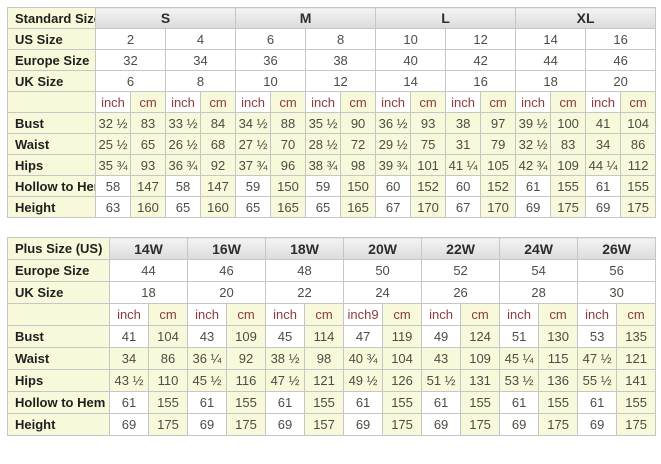 This screenshot has height=464, width=661. I want to click on measurement-value-cell: 160, so click(148, 207).